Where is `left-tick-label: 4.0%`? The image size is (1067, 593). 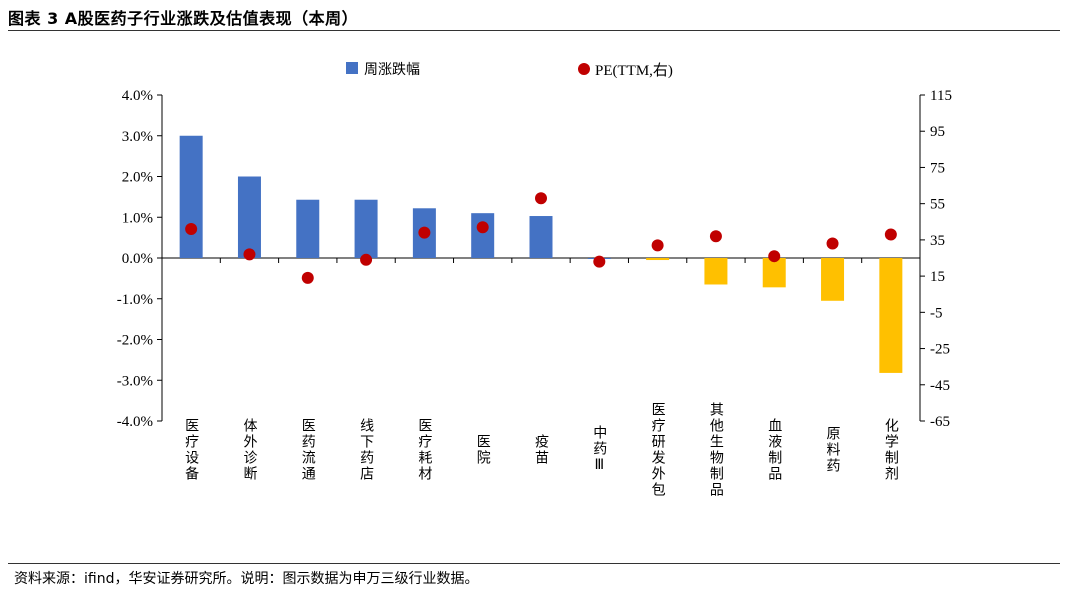
left-tick-label: 4.0% is located at coordinates (137, 96).